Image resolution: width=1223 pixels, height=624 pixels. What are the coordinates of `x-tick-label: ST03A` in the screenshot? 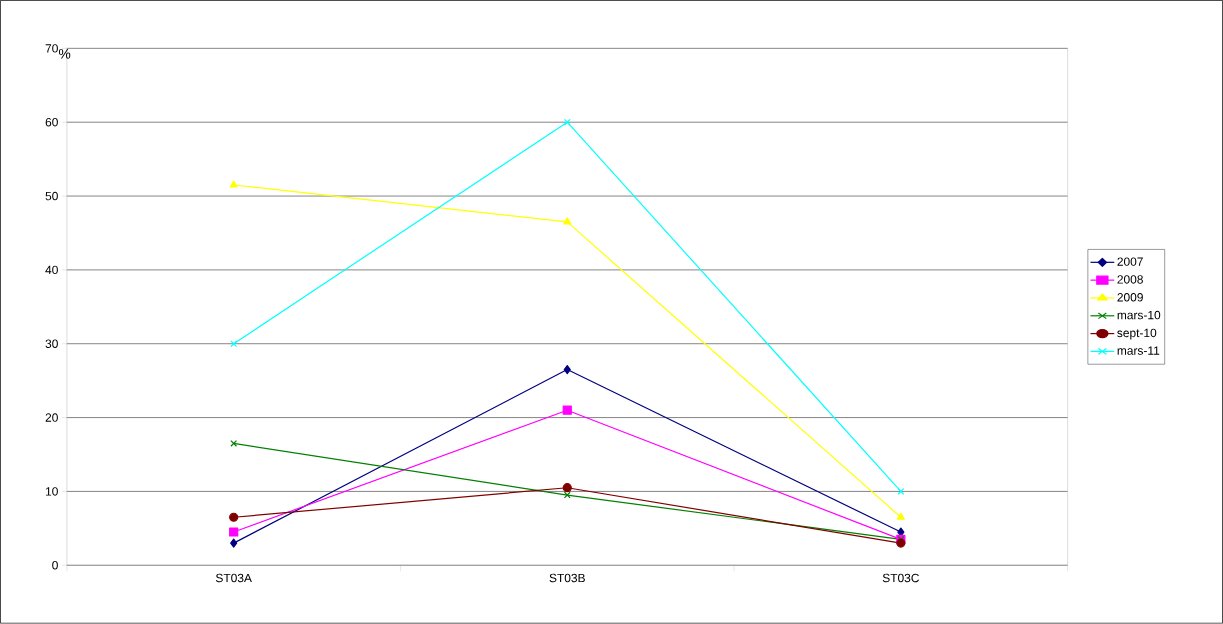 It's located at (233, 578).